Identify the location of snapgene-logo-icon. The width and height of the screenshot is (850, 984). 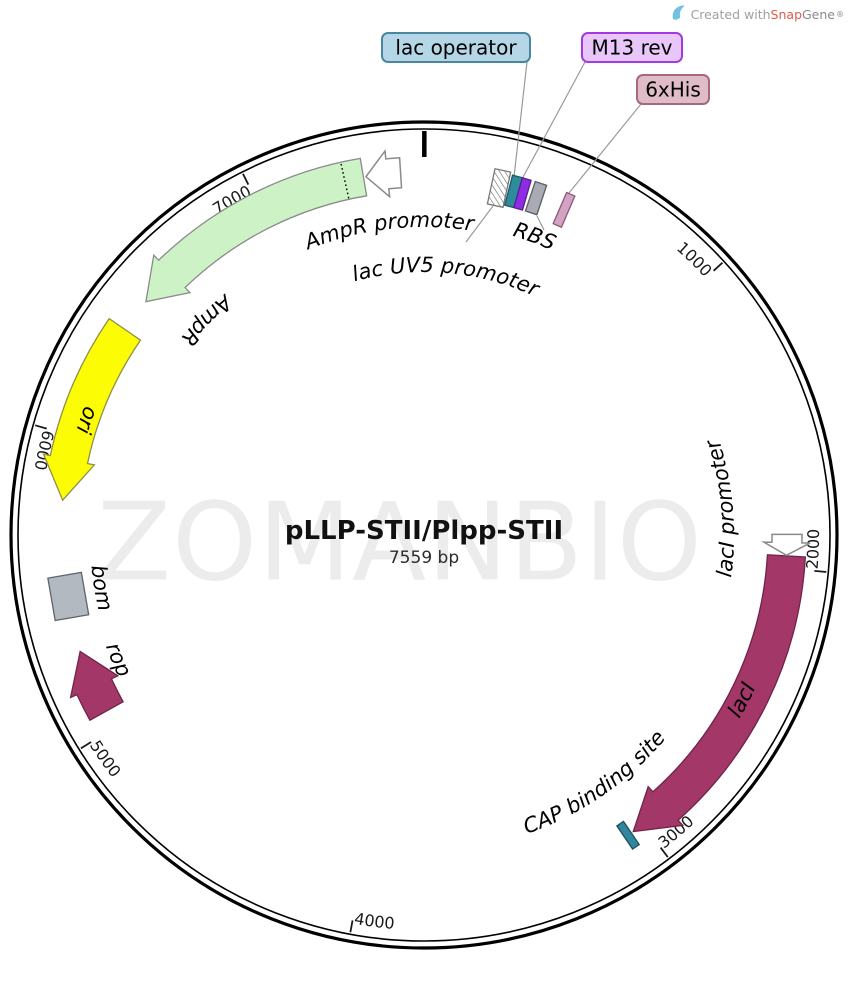
(679, 14).